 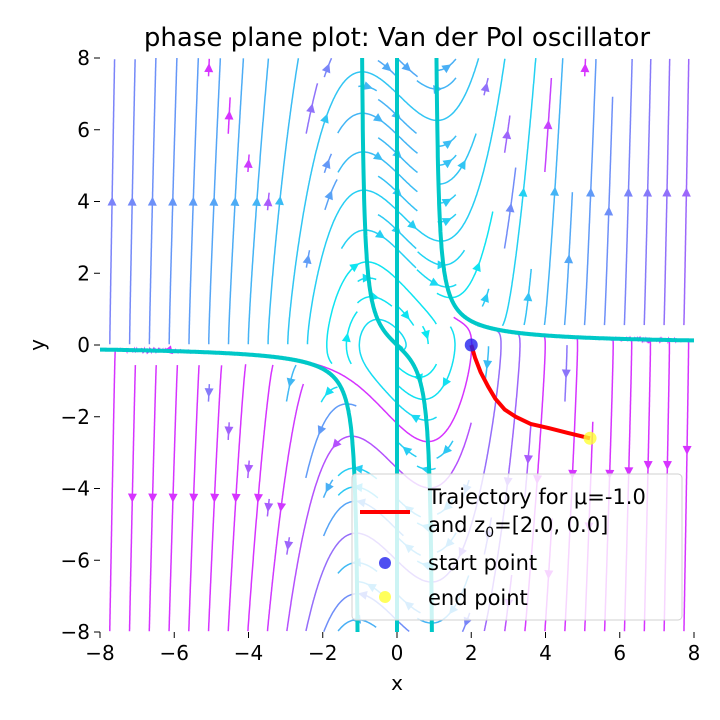 What do you see at coordinates (385, 597) in the screenshot?
I see `legend-end-swatch` at bounding box center [385, 597].